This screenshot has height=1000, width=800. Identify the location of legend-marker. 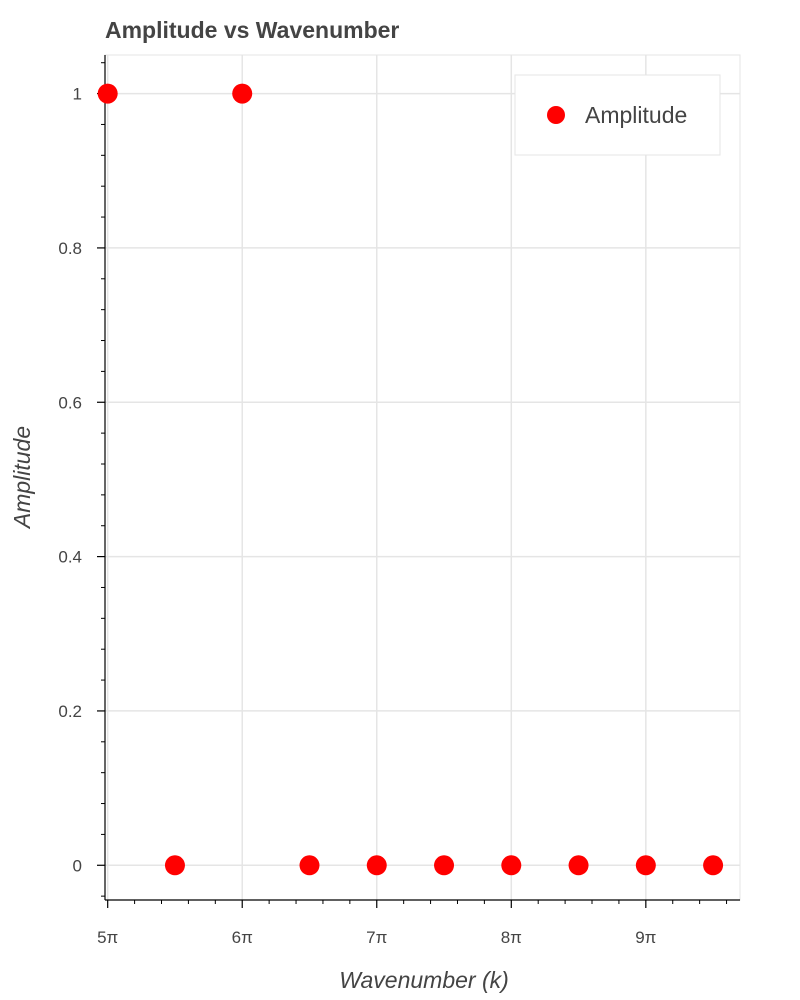
(556, 115).